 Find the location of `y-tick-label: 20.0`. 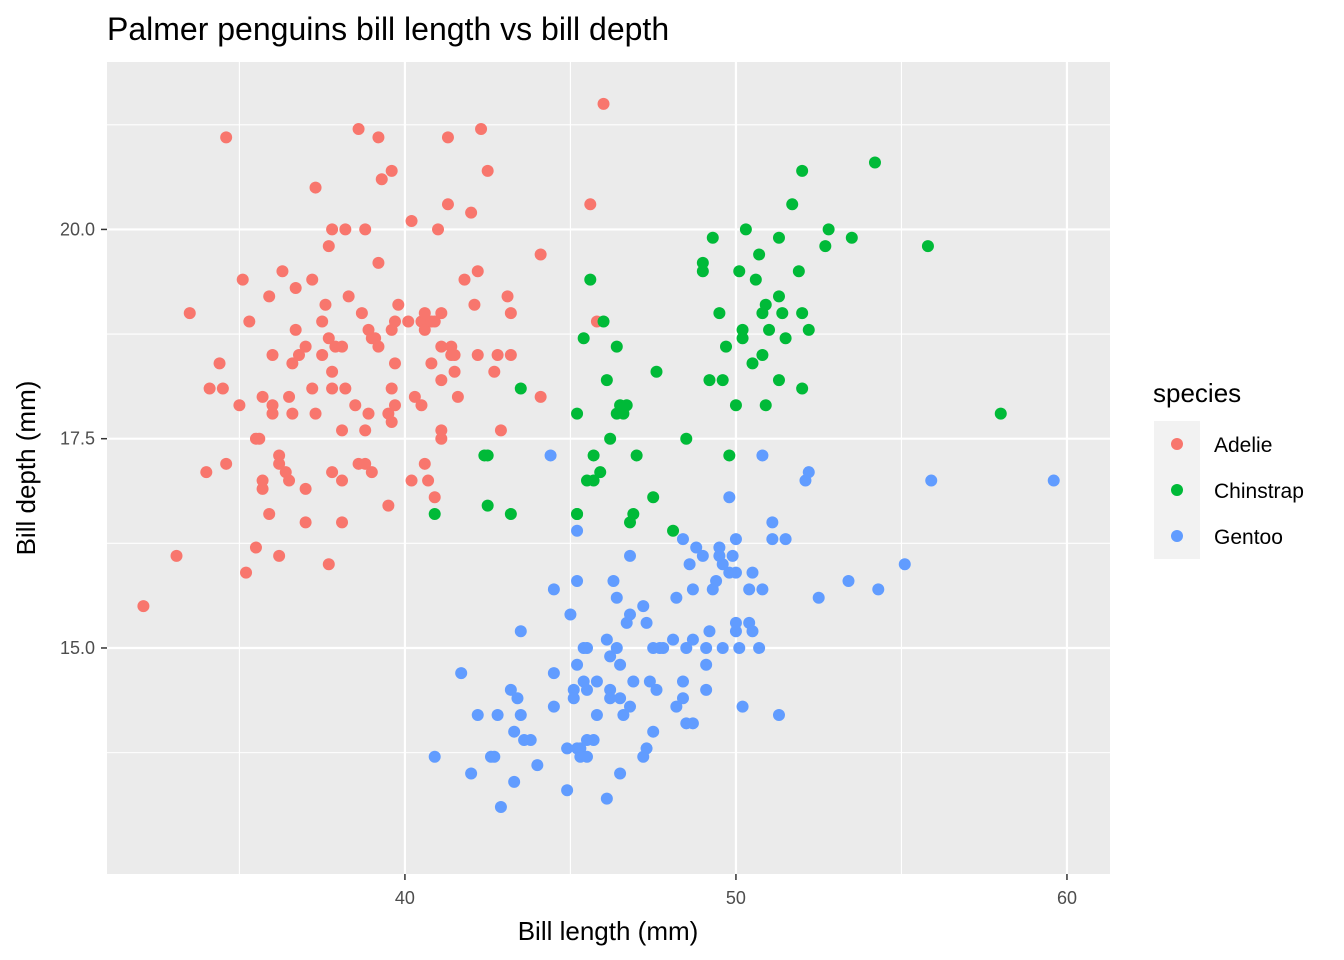

y-tick-label: 20.0 is located at coordinates (77, 229).